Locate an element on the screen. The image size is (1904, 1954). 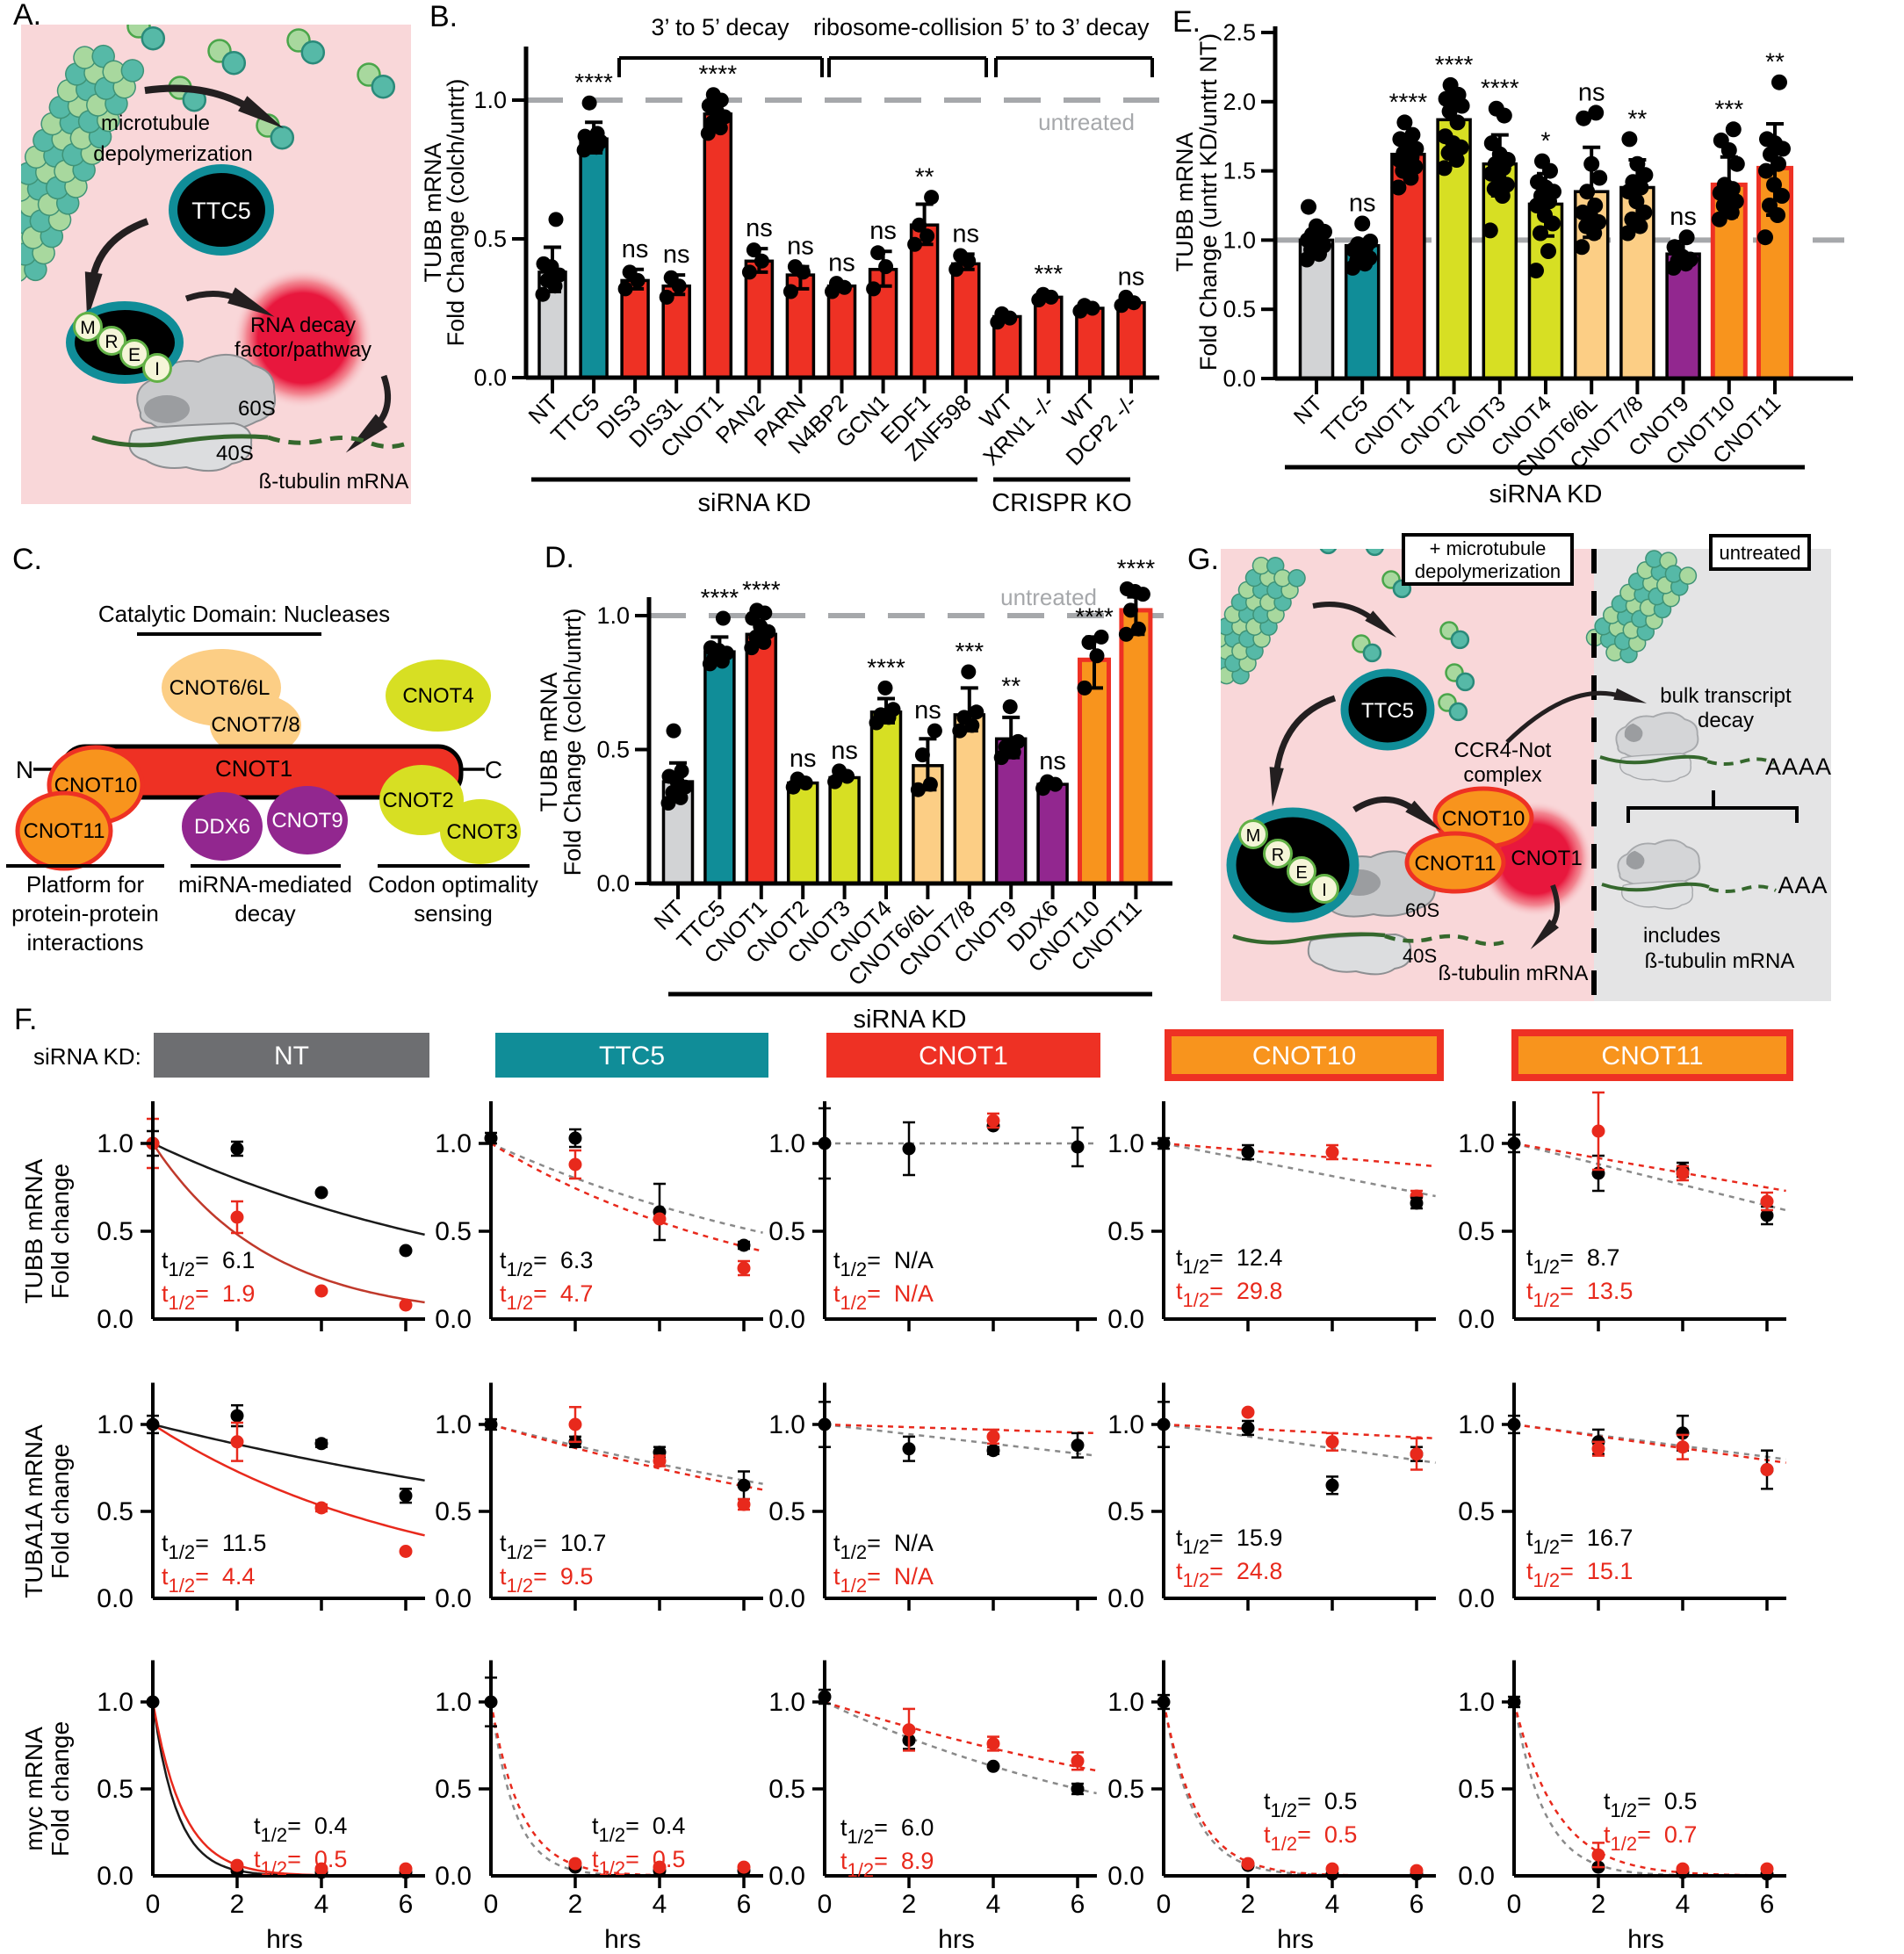
svg-text: Codon optimality is located at coordinates (453, 884).